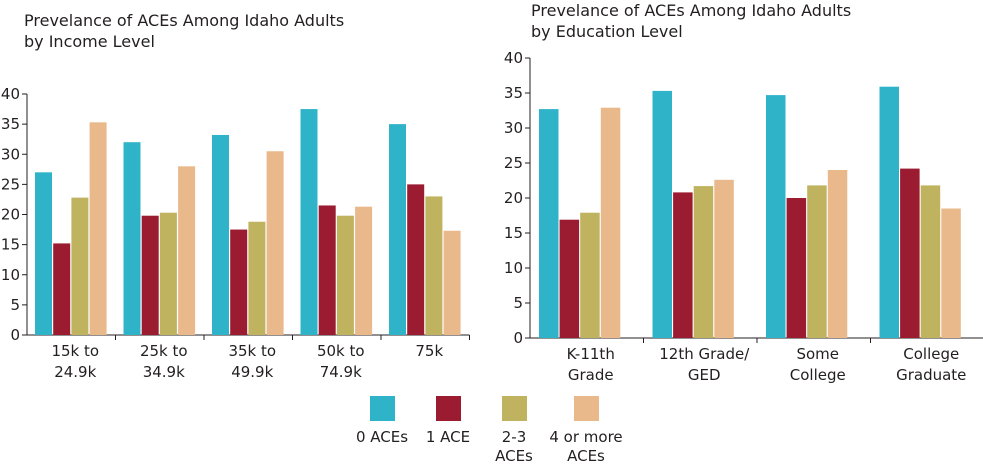 The height and width of the screenshot is (472, 983). Describe the element at coordinates (931, 364) in the screenshot. I see `education-x-tick-label-college-graduate: College Graduate` at that location.